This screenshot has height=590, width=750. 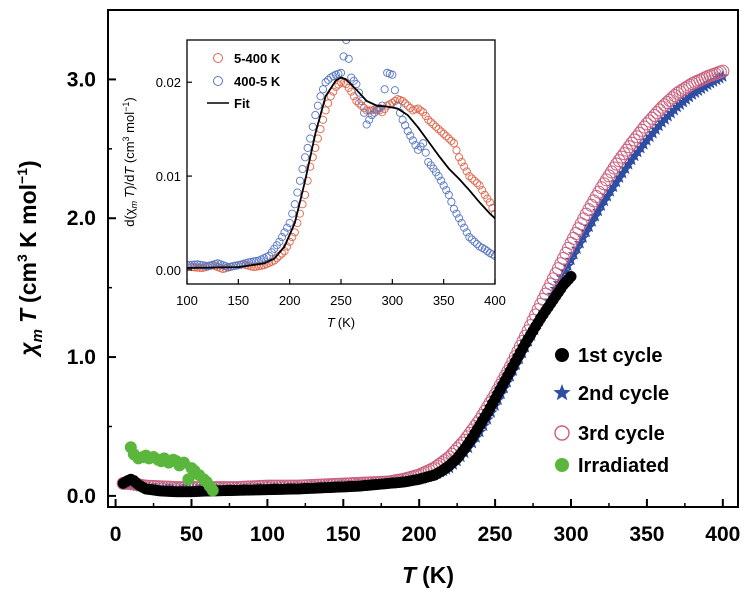 What do you see at coordinates (81, 357) in the screenshot?
I see `main-y-tick-label: 1.0` at bounding box center [81, 357].